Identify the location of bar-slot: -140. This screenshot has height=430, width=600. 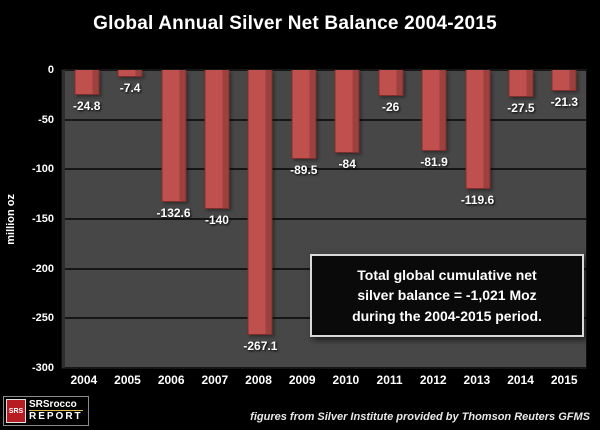
(216, 219).